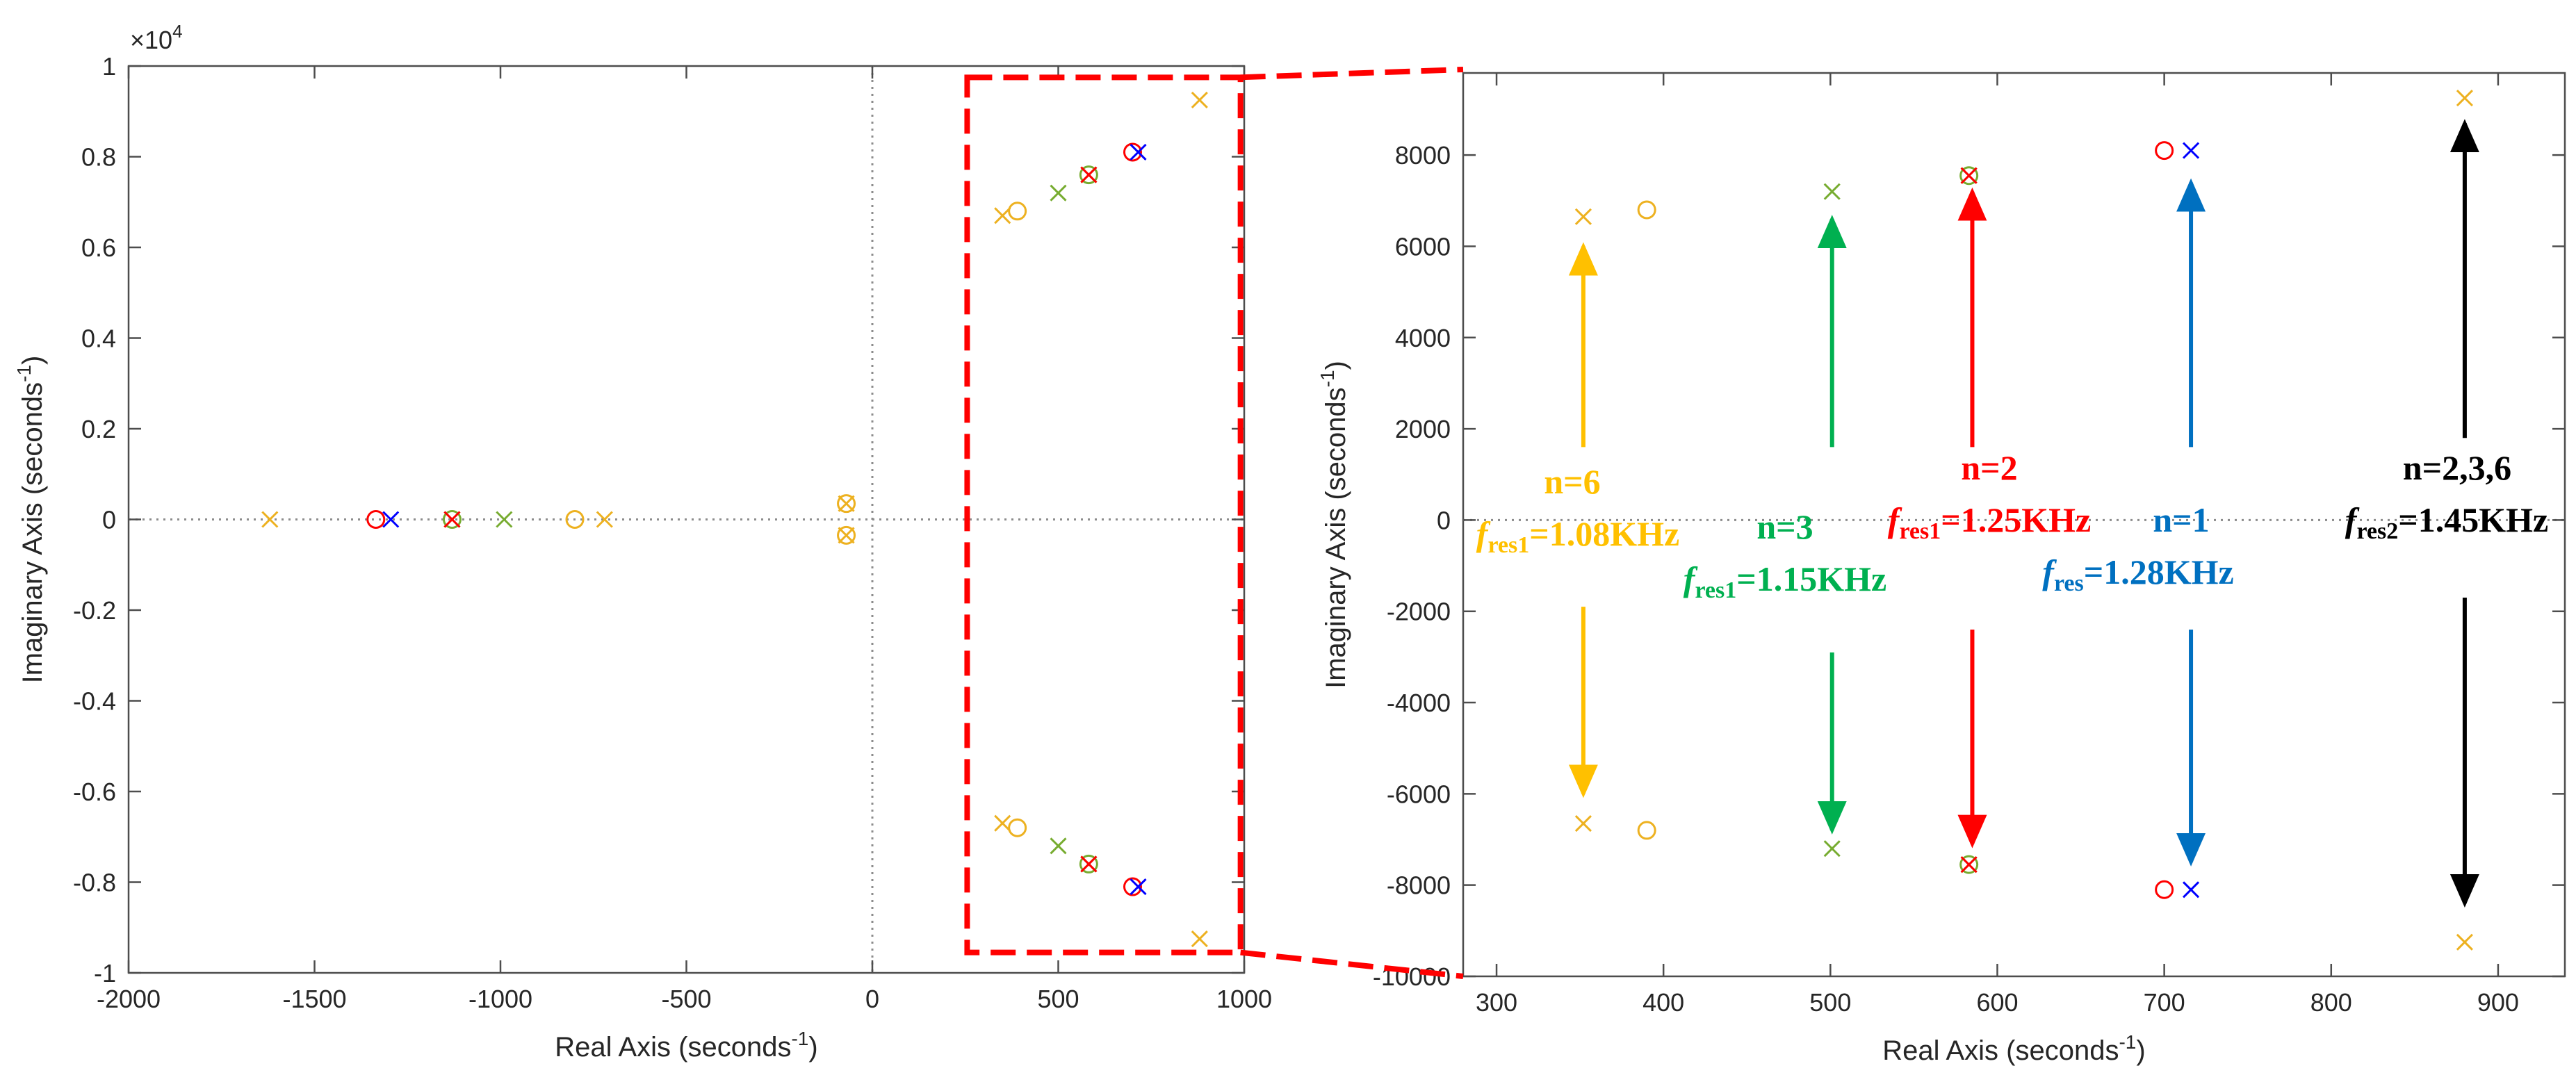  I want to click on x-tick-label: -1000, so click(500, 999).